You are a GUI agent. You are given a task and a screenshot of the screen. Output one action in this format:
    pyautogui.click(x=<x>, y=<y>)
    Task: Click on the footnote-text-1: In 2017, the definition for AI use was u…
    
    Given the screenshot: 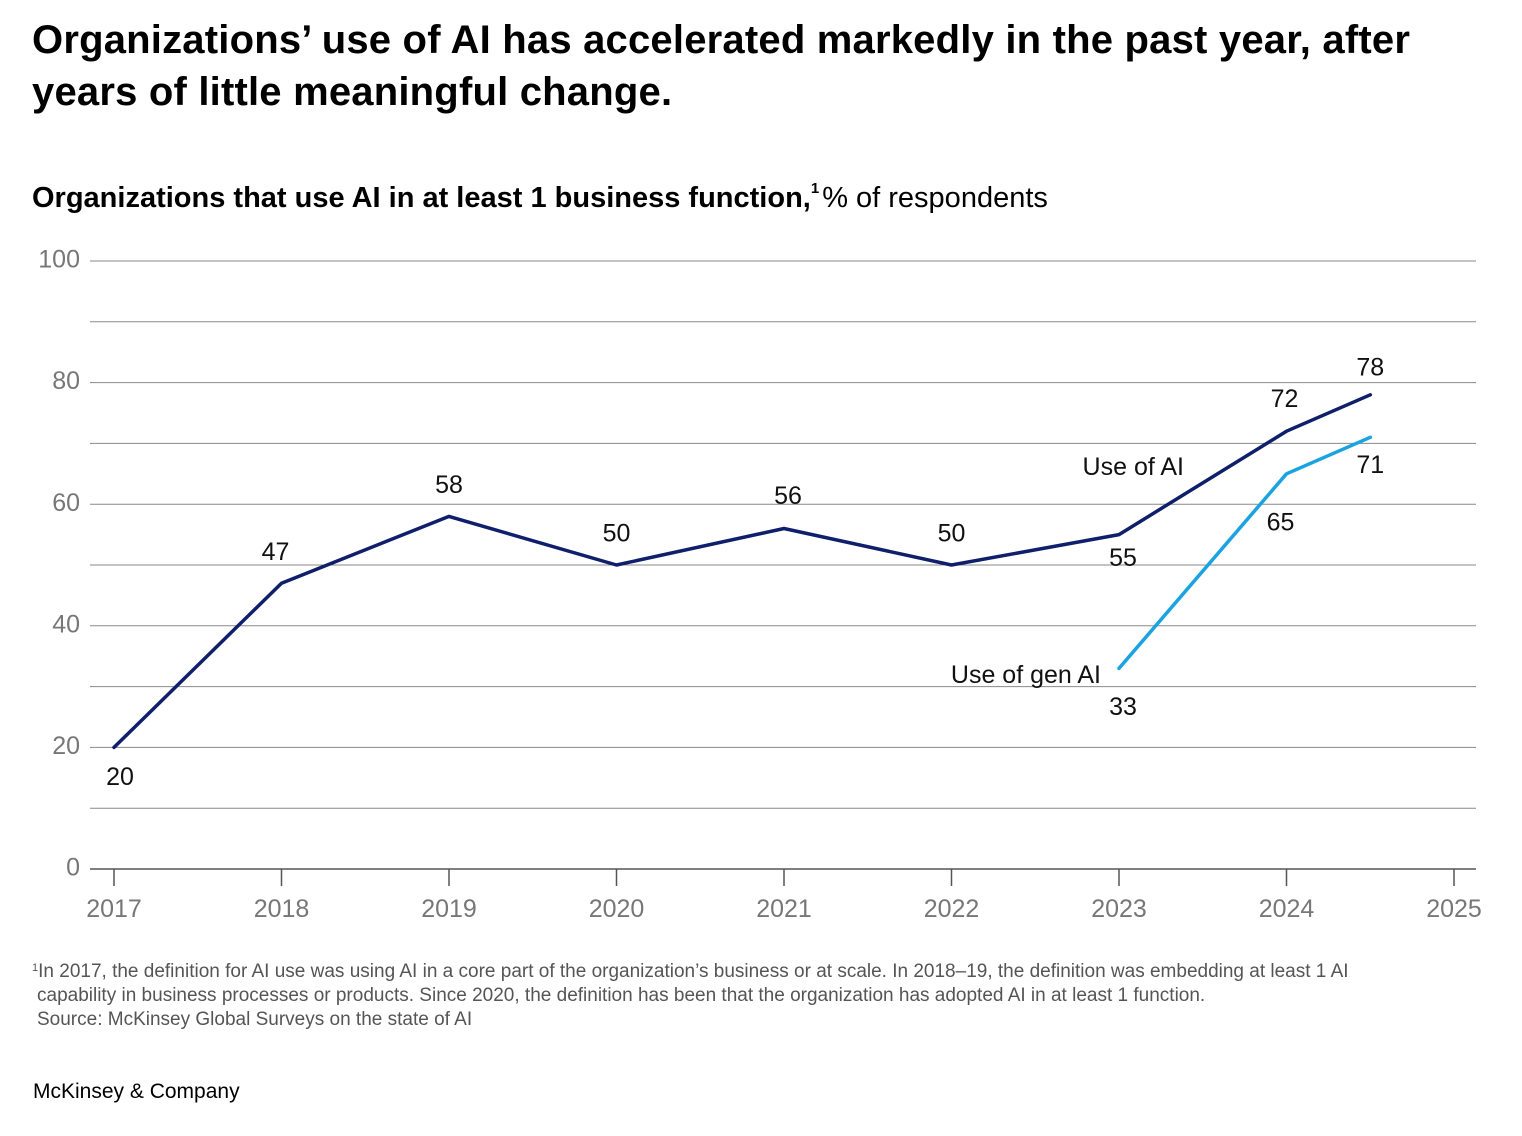 What is the action you would take?
    pyautogui.click(x=693, y=971)
    